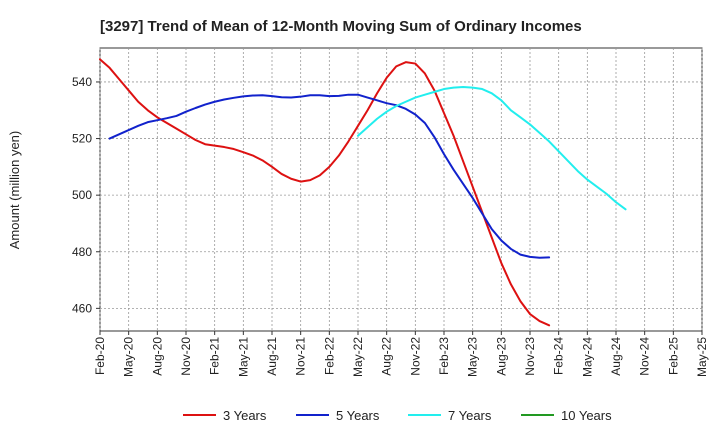 The width and height of the screenshot is (720, 440). What do you see at coordinates (530, 356) in the screenshot?
I see `x-tick-label: Nov-23` at bounding box center [530, 356].